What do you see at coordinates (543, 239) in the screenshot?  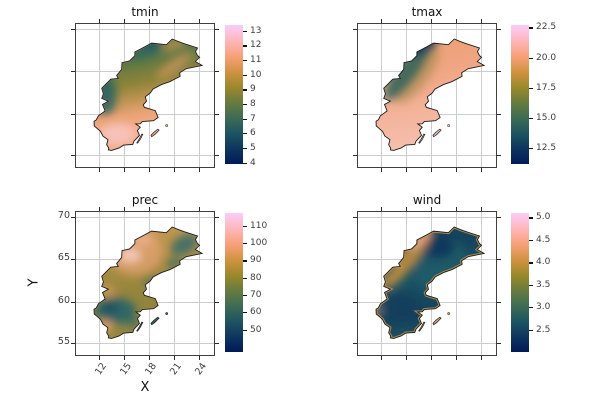 I see `colorbar-tick-label: 4.5` at bounding box center [543, 239].